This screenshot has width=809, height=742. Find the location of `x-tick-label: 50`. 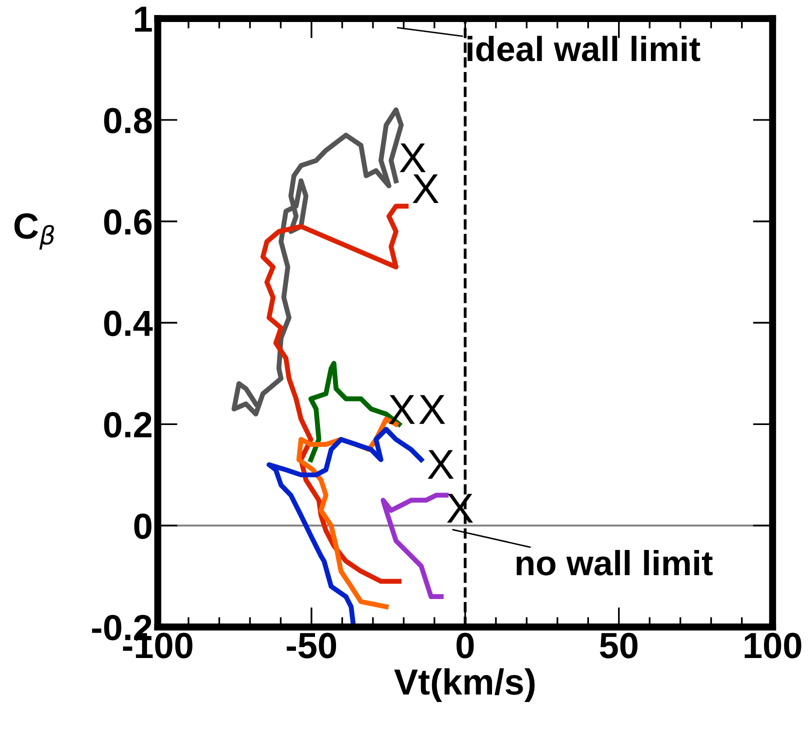

x-tick-label: 50 is located at coordinates (619, 645).